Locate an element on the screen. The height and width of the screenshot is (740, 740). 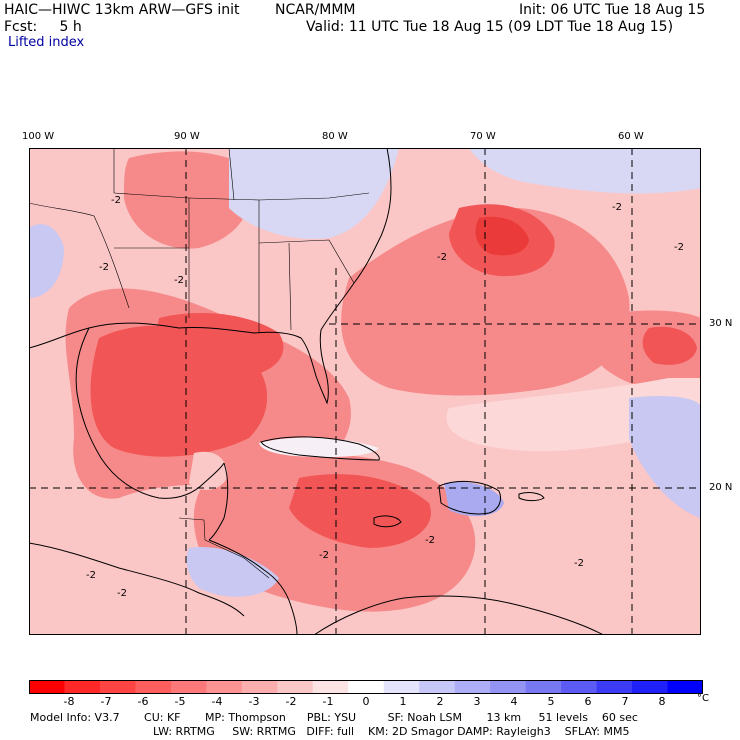
colorbar-tick: -2 is located at coordinates (291, 701).